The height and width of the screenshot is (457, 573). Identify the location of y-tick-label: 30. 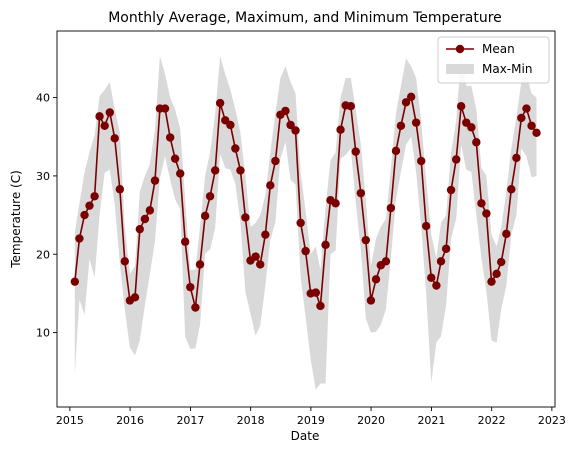
(43, 176).